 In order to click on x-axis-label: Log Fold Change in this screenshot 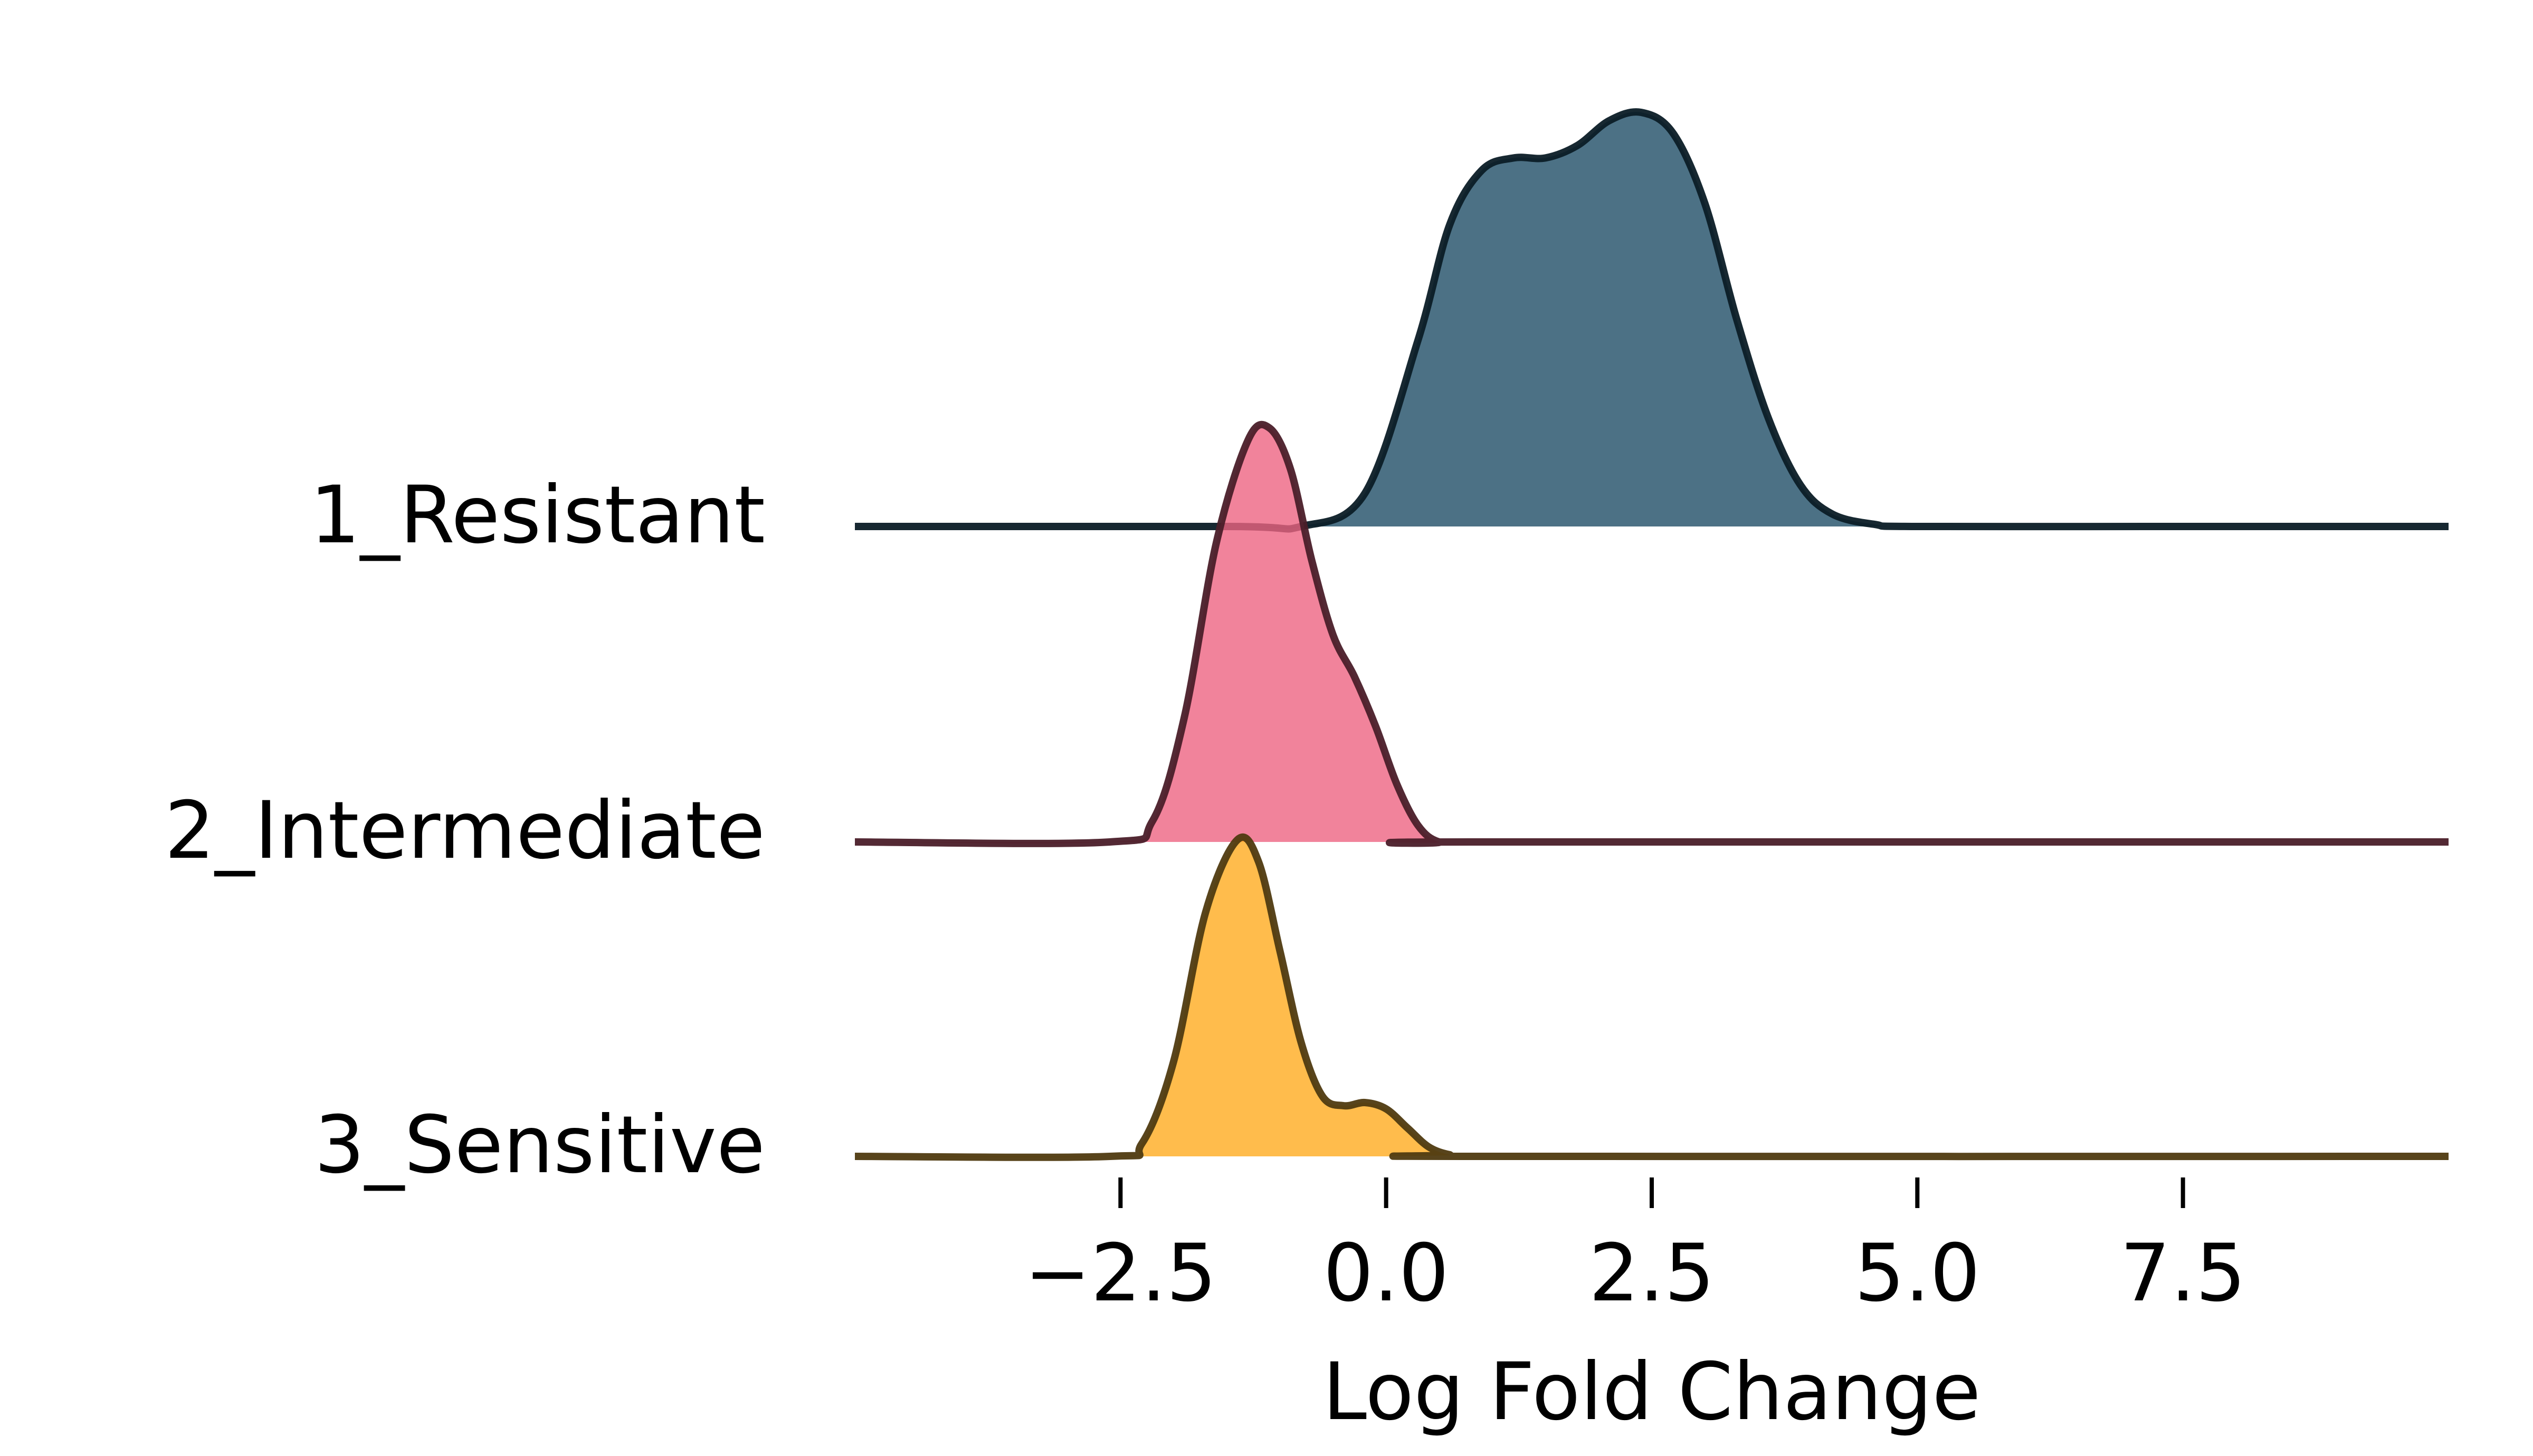, I will do `click(1651, 1392)`.